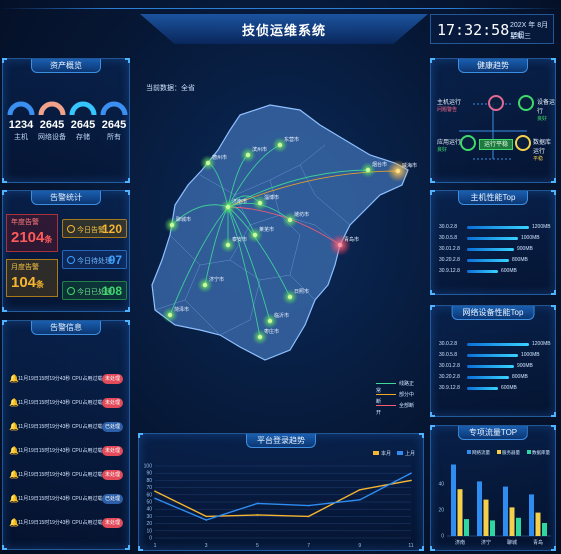 This screenshot has height=554, width=561. What do you see at coordinates (526, 103) in the screenshot?
I see `device-icon` at bounding box center [526, 103].